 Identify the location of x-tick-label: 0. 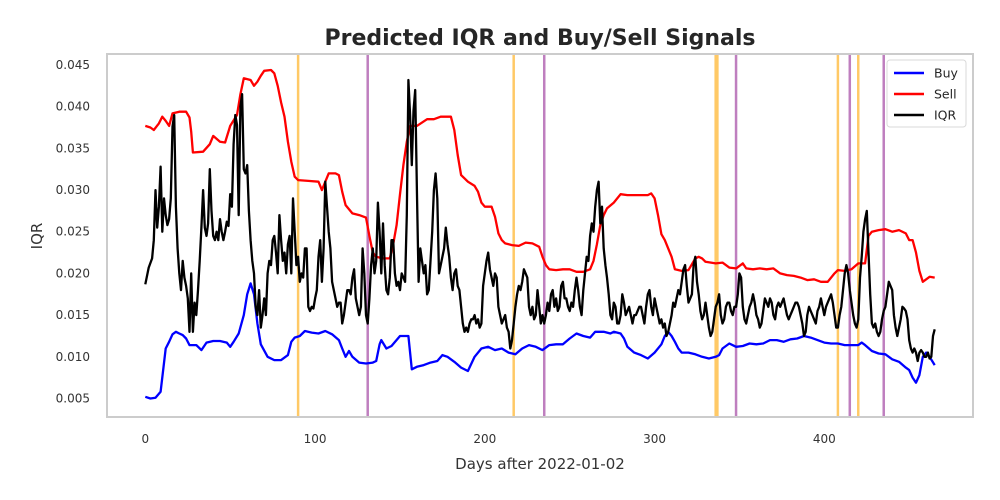
(146, 439).